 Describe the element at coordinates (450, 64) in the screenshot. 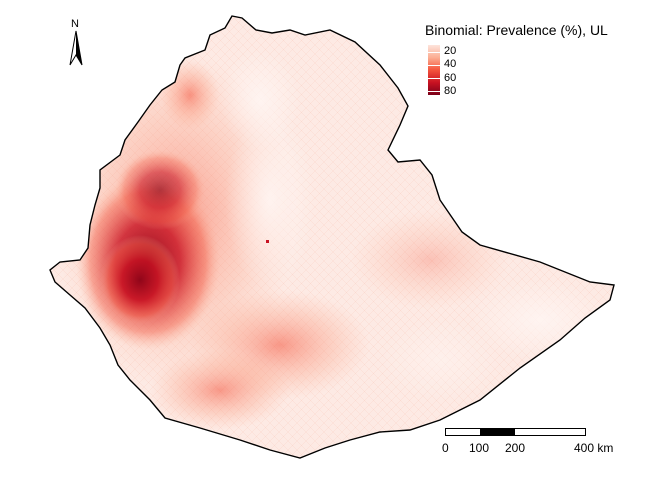

I see `legend-label-40: 40` at that location.